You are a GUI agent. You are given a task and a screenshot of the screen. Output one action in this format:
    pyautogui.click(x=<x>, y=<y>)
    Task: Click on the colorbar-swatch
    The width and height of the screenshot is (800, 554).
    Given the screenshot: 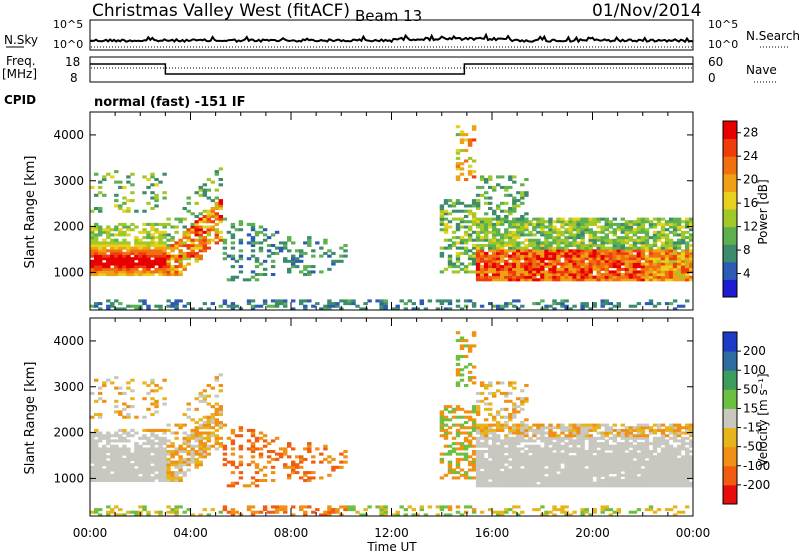 What is the action you would take?
    pyautogui.click(x=730, y=288)
    